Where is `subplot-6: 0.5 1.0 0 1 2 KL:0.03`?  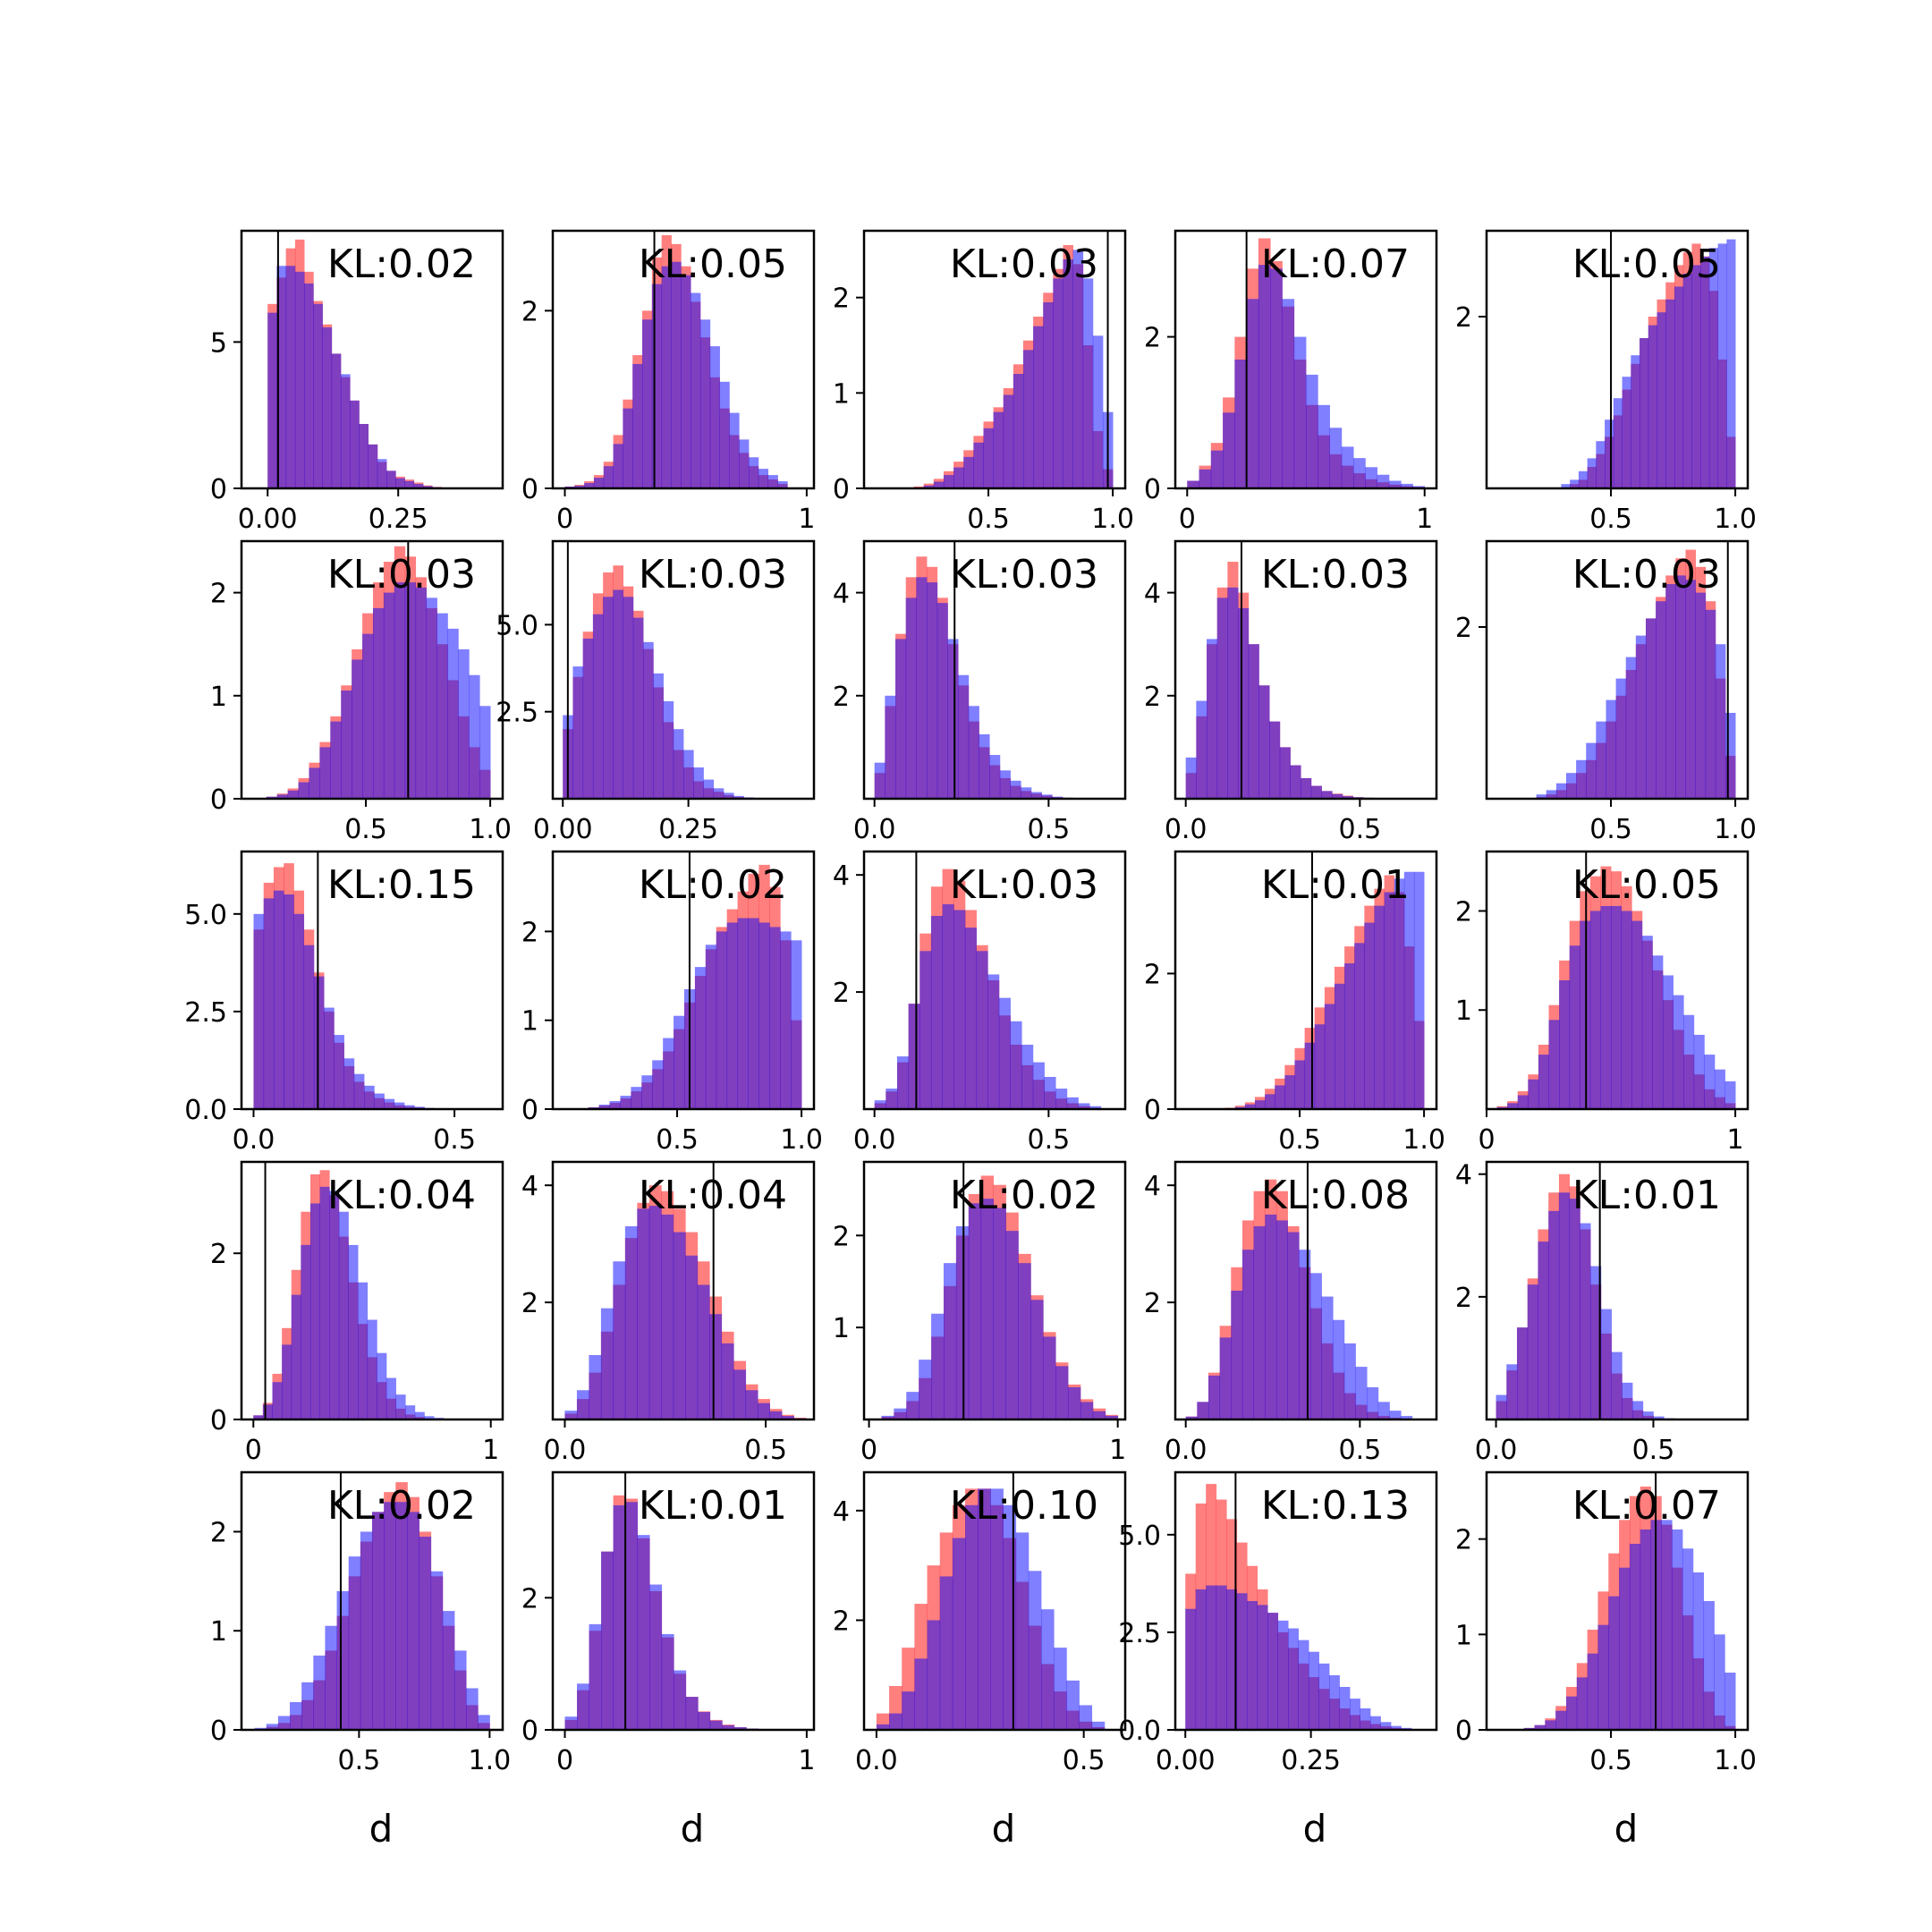 subplot-6: 0.5 1.0 0 1 2 KL:0.03 is located at coordinates (361, 692).